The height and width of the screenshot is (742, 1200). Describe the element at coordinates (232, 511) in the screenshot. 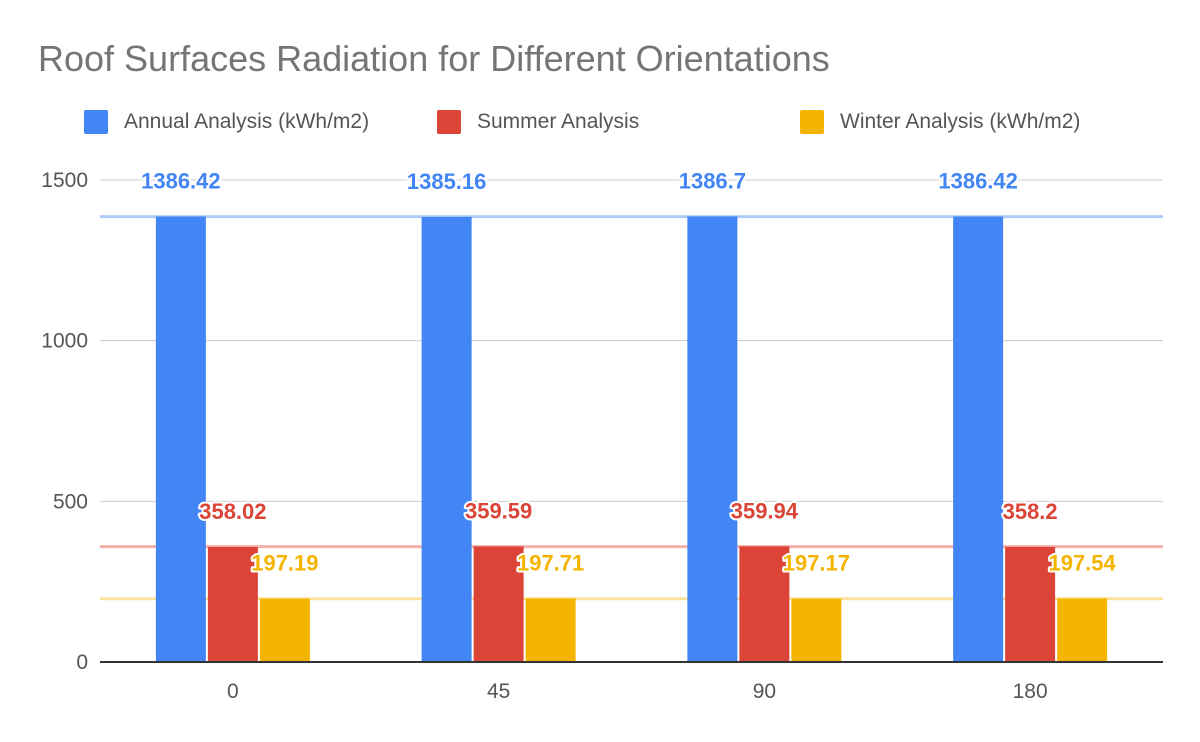

I see `data-label: 358.02` at that location.